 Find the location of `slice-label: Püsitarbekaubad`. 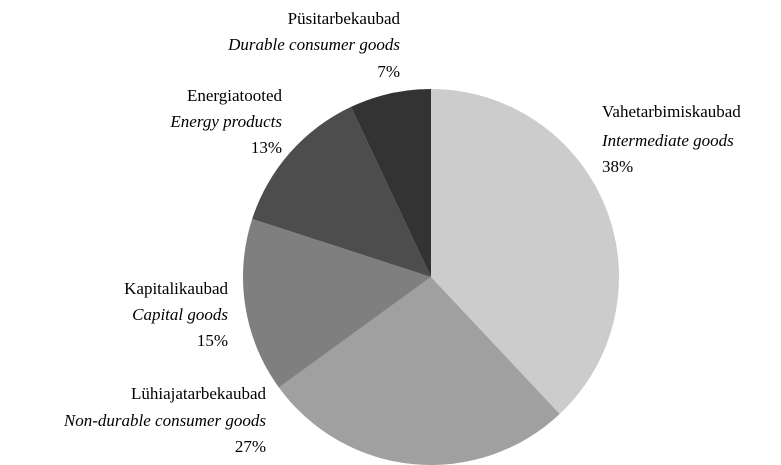

slice-label: Püsitarbekaubad is located at coordinates (344, 18).